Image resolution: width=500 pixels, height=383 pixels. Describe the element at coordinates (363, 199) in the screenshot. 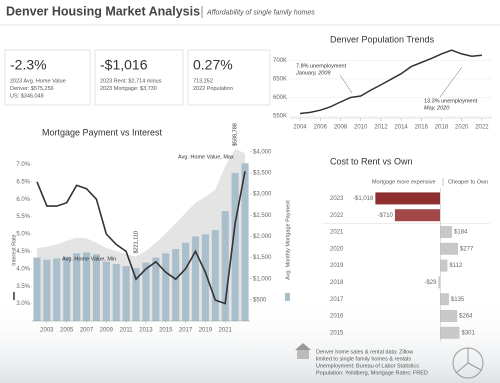

I see `value-label: -$1,016` at that location.